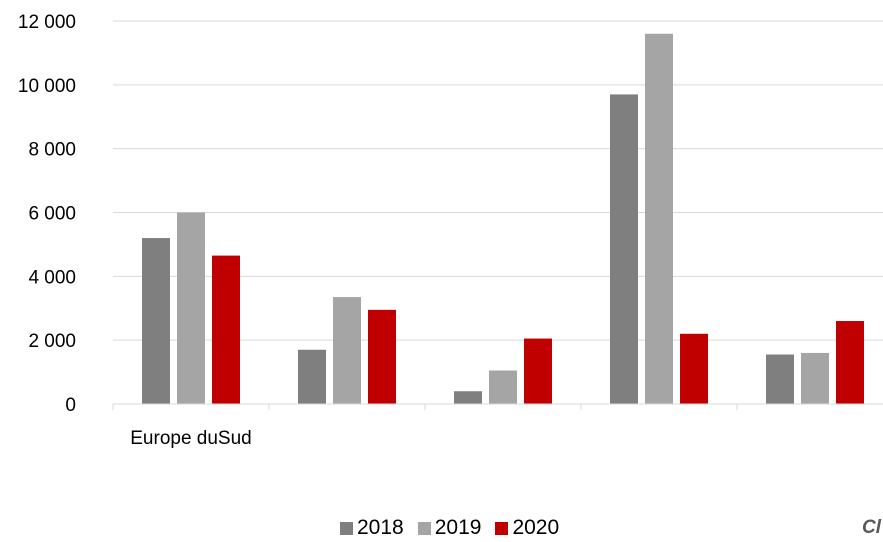  I want to click on legend: 2018 2019 2020, so click(449, 528).